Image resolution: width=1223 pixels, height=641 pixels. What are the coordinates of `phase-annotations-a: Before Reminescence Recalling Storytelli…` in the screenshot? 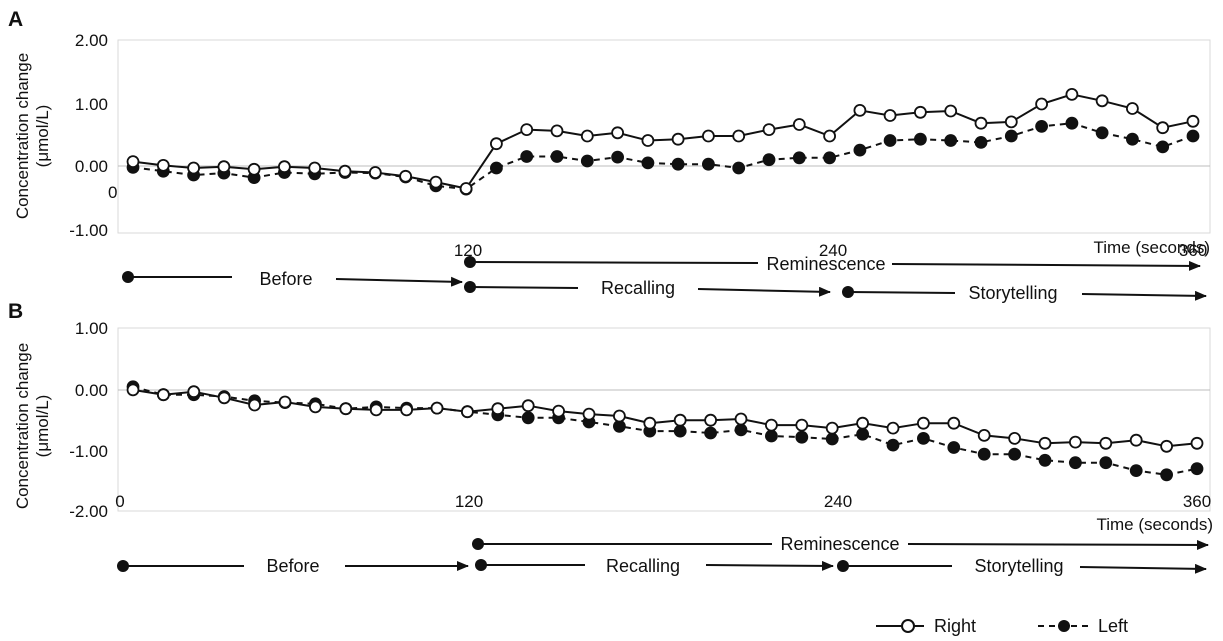 It's located at (664, 278).